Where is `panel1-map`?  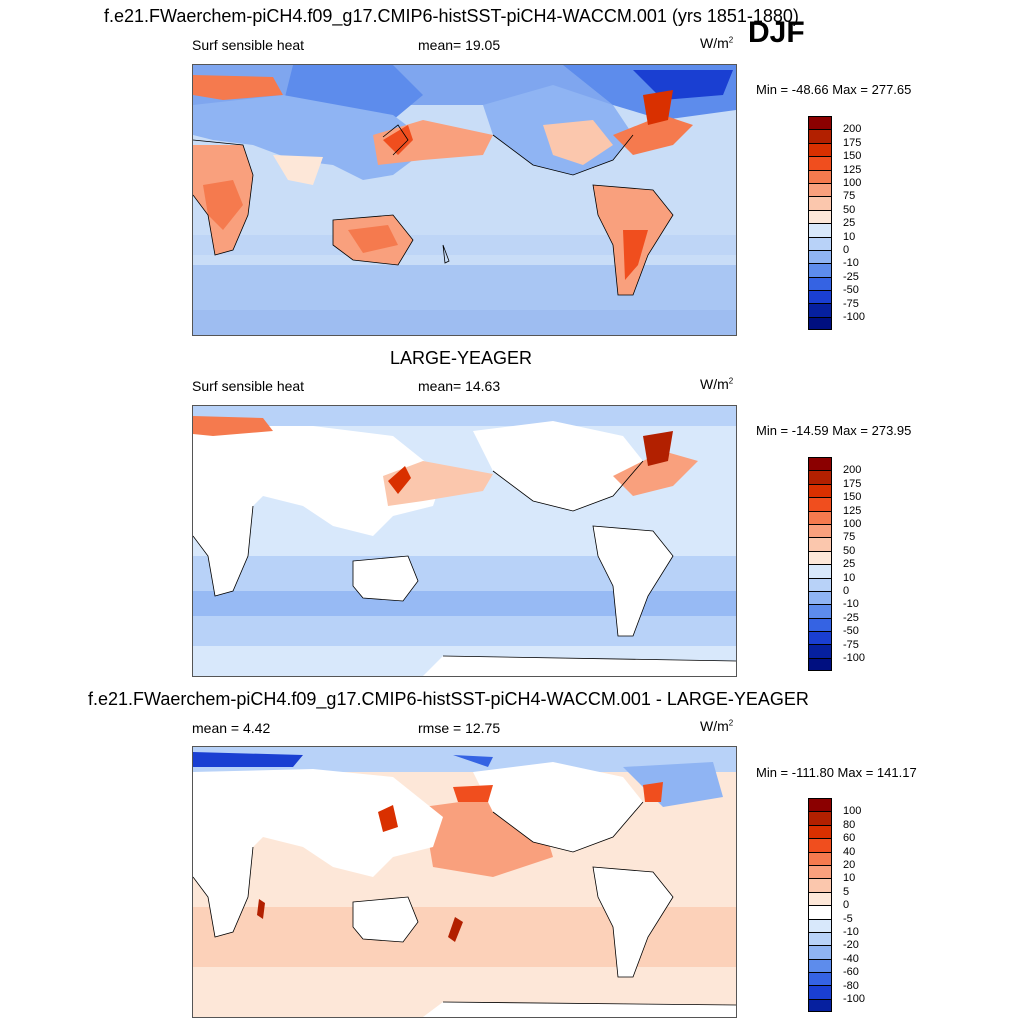 panel1-map is located at coordinates (464, 200).